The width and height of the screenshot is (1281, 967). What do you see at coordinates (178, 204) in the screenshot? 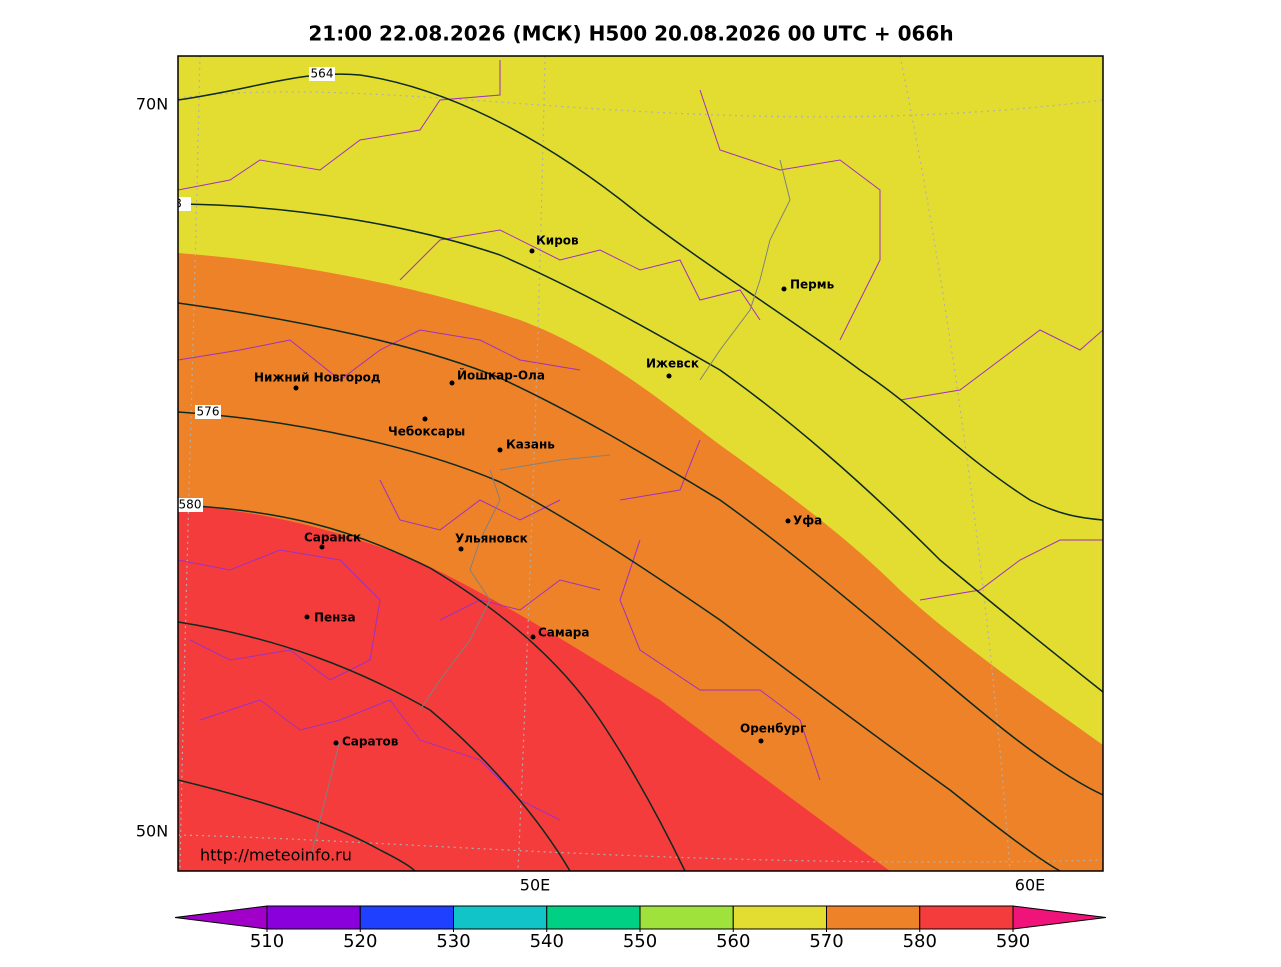
I see `contour-label: 8` at bounding box center [178, 204].